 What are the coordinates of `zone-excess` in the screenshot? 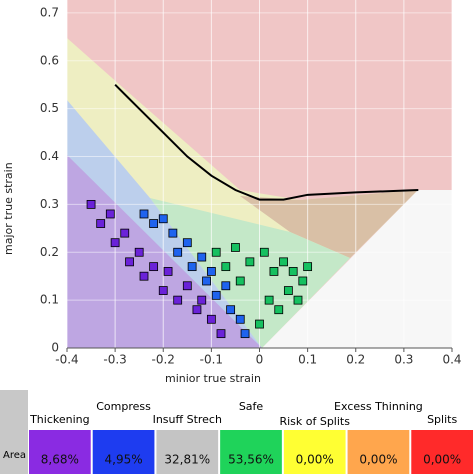 It's located at (329, 224).